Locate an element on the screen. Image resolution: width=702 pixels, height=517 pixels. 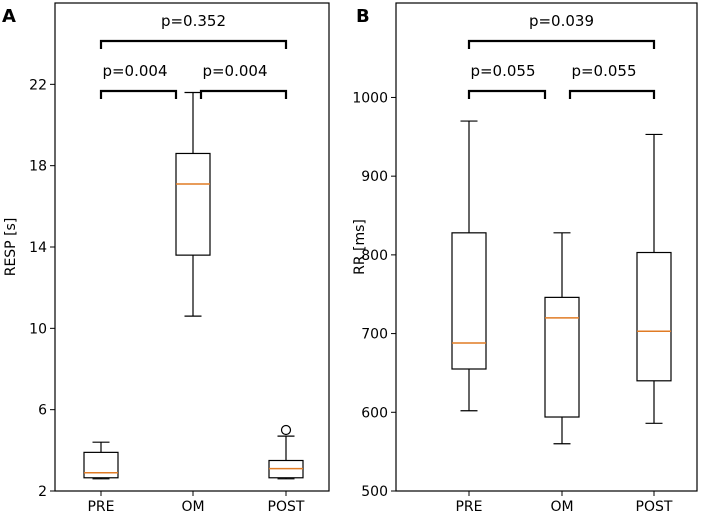
y-tick-label: 1000 is located at coordinates (370, 98).